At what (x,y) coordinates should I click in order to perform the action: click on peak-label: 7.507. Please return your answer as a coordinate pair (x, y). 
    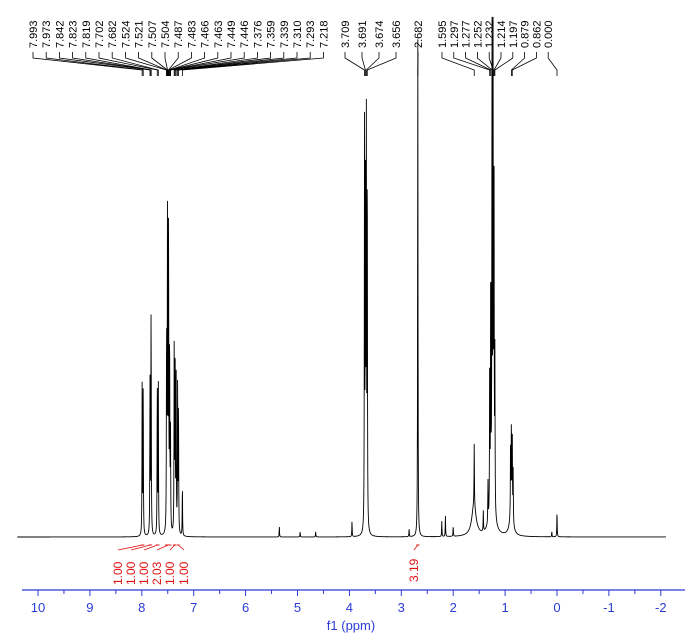
    Looking at the image, I should click on (153, 34).